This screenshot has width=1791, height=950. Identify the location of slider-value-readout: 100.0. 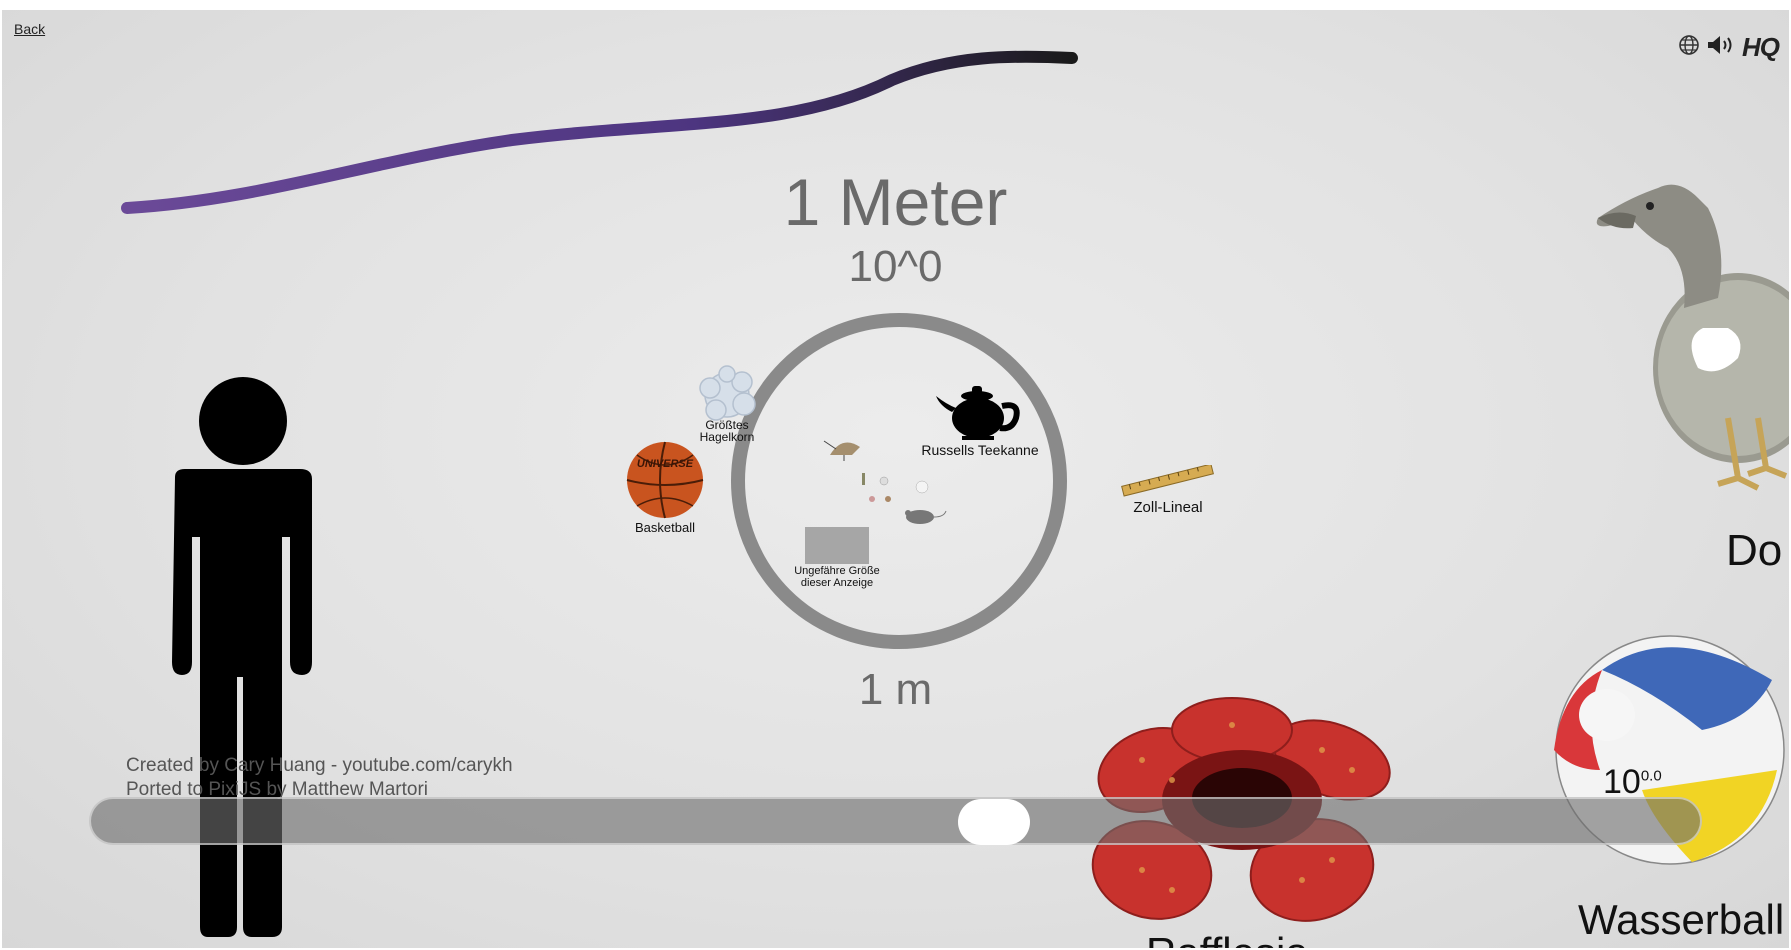
(1632, 782).